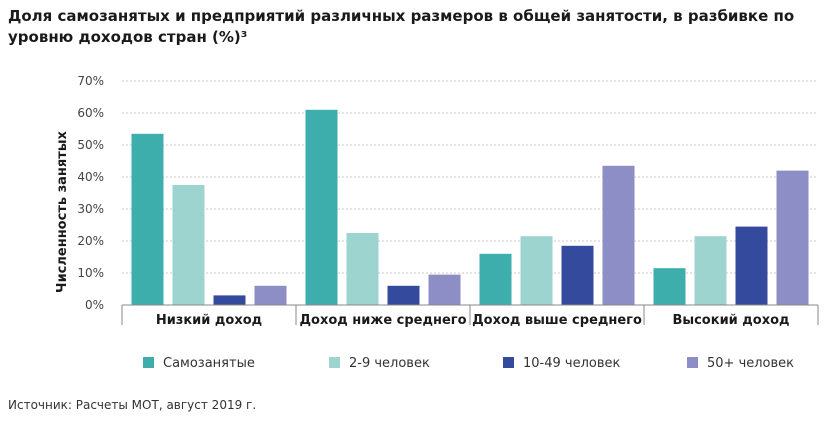 The image size is (830, 422). I want to click on x-tick-label: Высокий доход, so click(730, 320).